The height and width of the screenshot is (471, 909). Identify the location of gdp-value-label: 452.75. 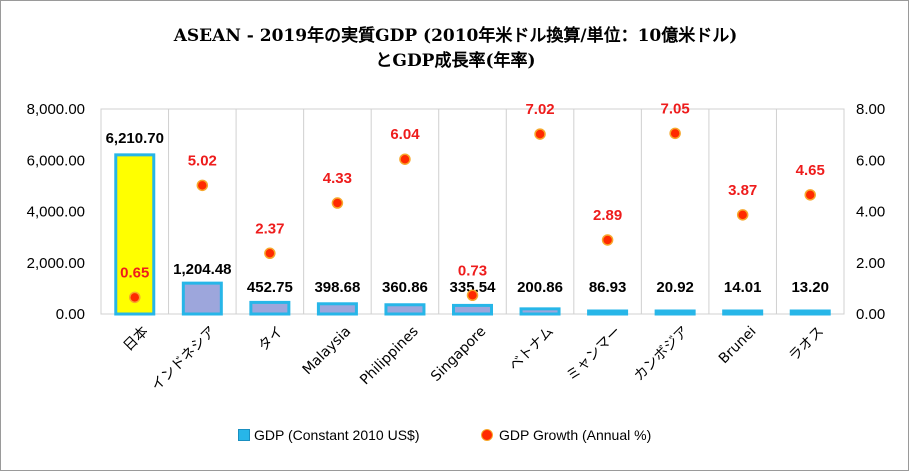
(270, 287).